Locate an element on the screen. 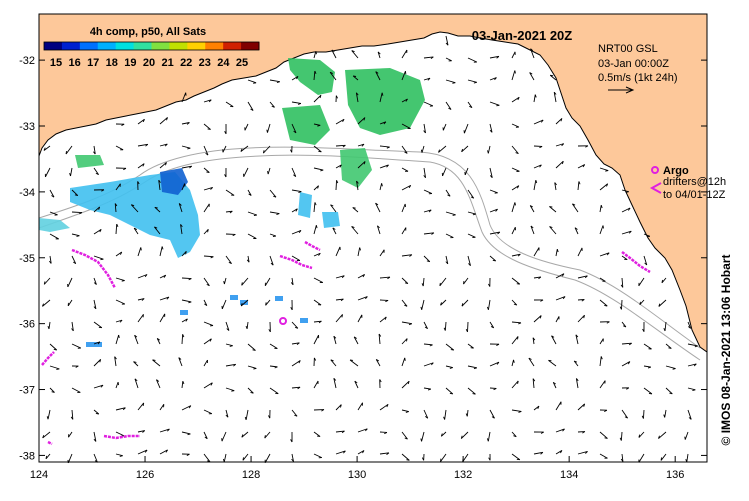 This screenshot has height=501, width=749. y-tick-label: -38 is located at coordinates (27, 456).